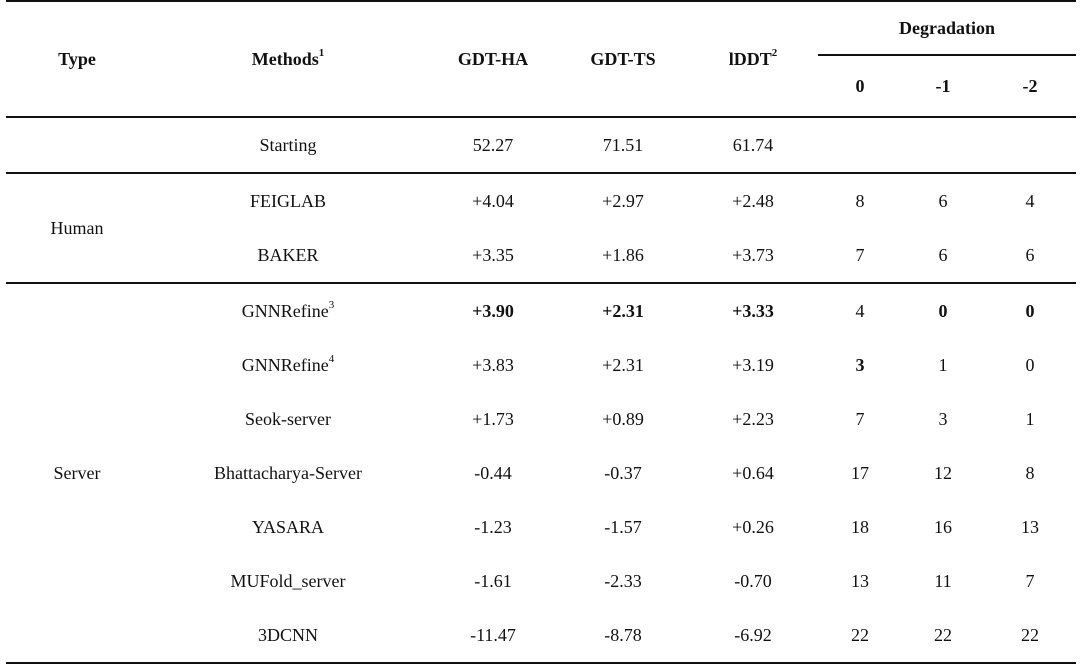 Image resolution: width=1080 pixels, height=670 pixels. I want to click on method-label: BAKER, so click(288, 254).